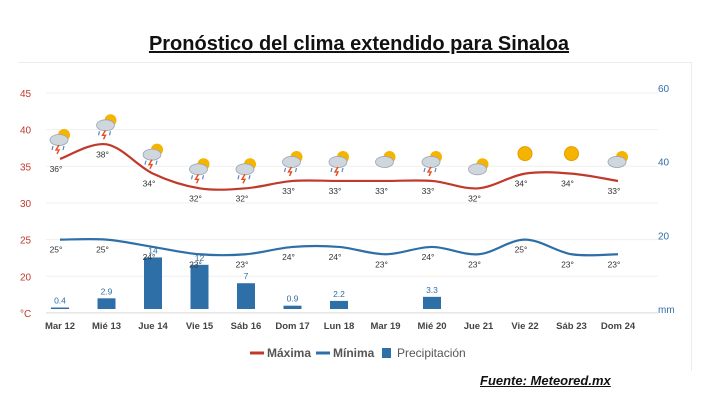 The width and height of the screenshot is (718, 402). I want to click on source-label: Fuente: Meteored.mx, so click(545, 380).